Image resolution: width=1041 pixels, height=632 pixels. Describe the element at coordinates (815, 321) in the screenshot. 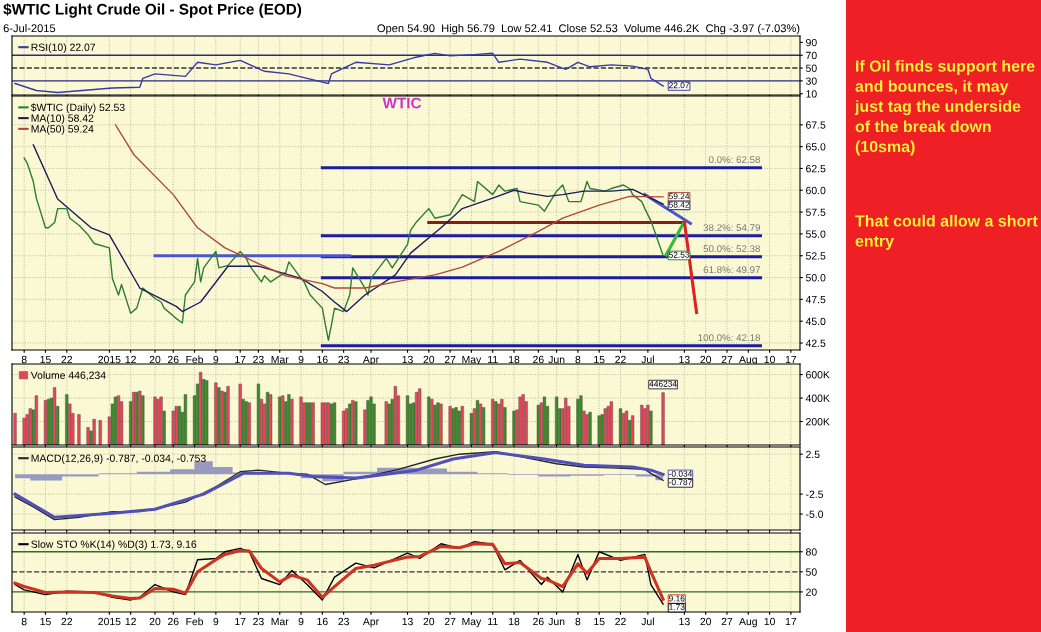

I see `y-tick-label: 45.0` at that location.